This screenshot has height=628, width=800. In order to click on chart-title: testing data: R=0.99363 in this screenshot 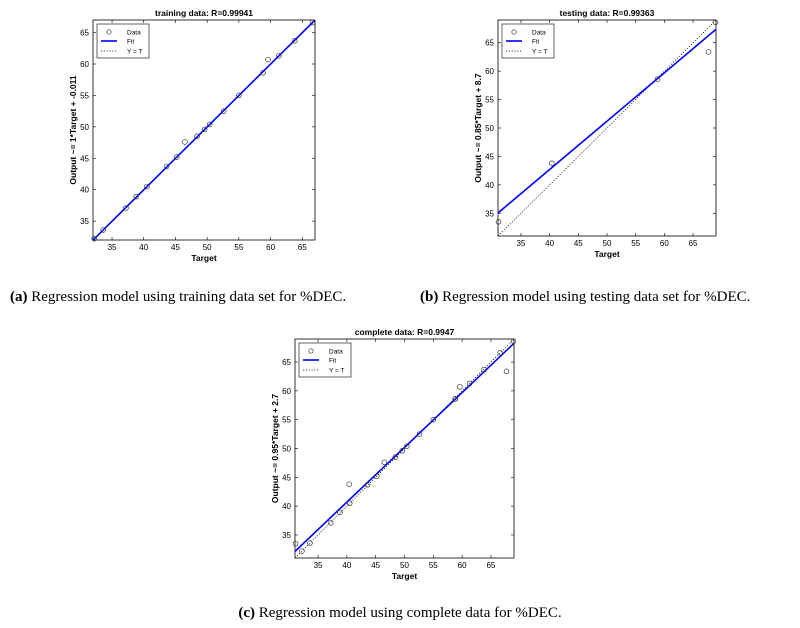, I will do `click(607, 13)`.